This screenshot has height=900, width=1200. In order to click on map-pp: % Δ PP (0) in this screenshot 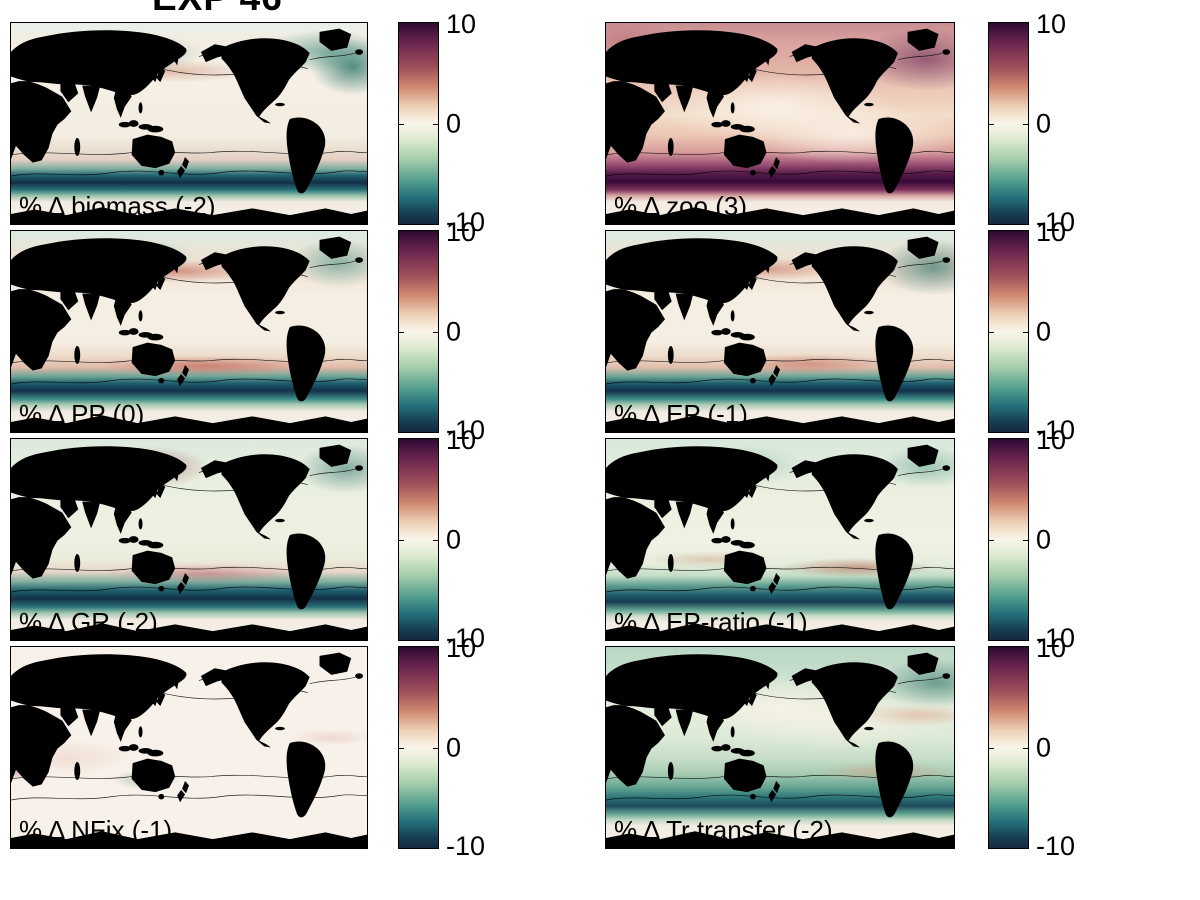, I will do `click(189, 331)`.